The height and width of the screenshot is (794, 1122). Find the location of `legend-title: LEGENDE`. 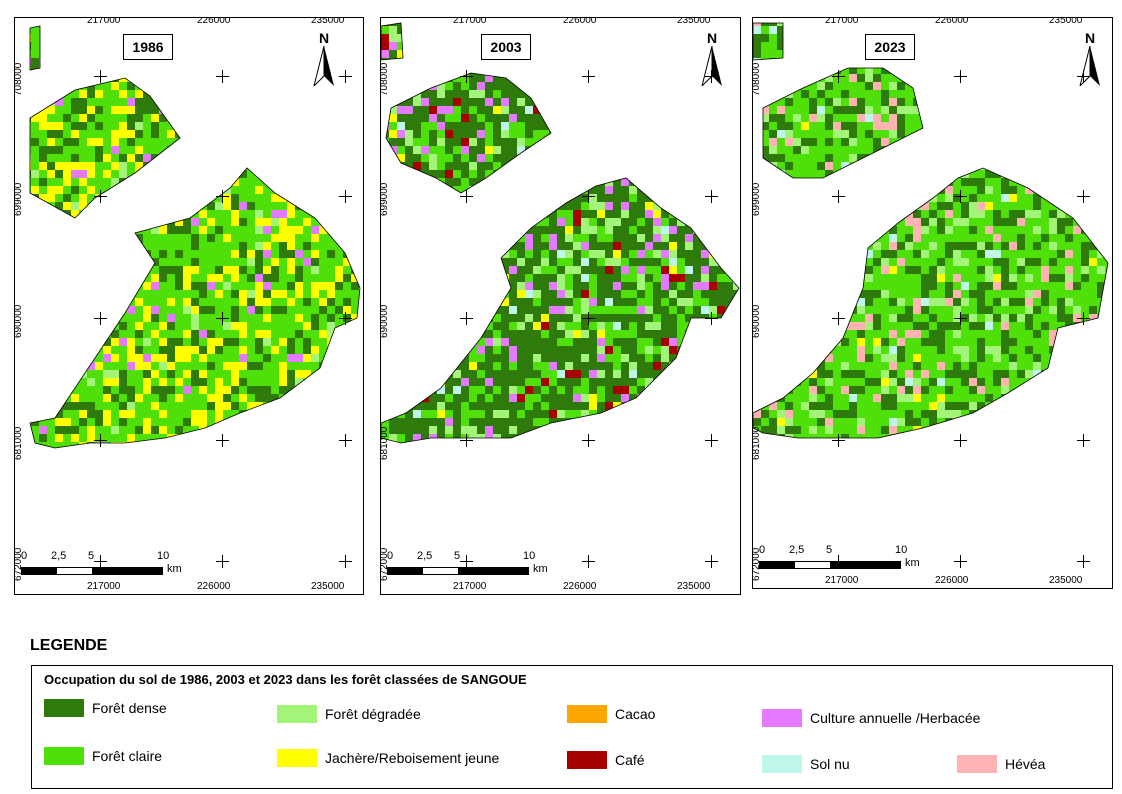

legend-title: LEGENDE is located at coordinates (69, 645).